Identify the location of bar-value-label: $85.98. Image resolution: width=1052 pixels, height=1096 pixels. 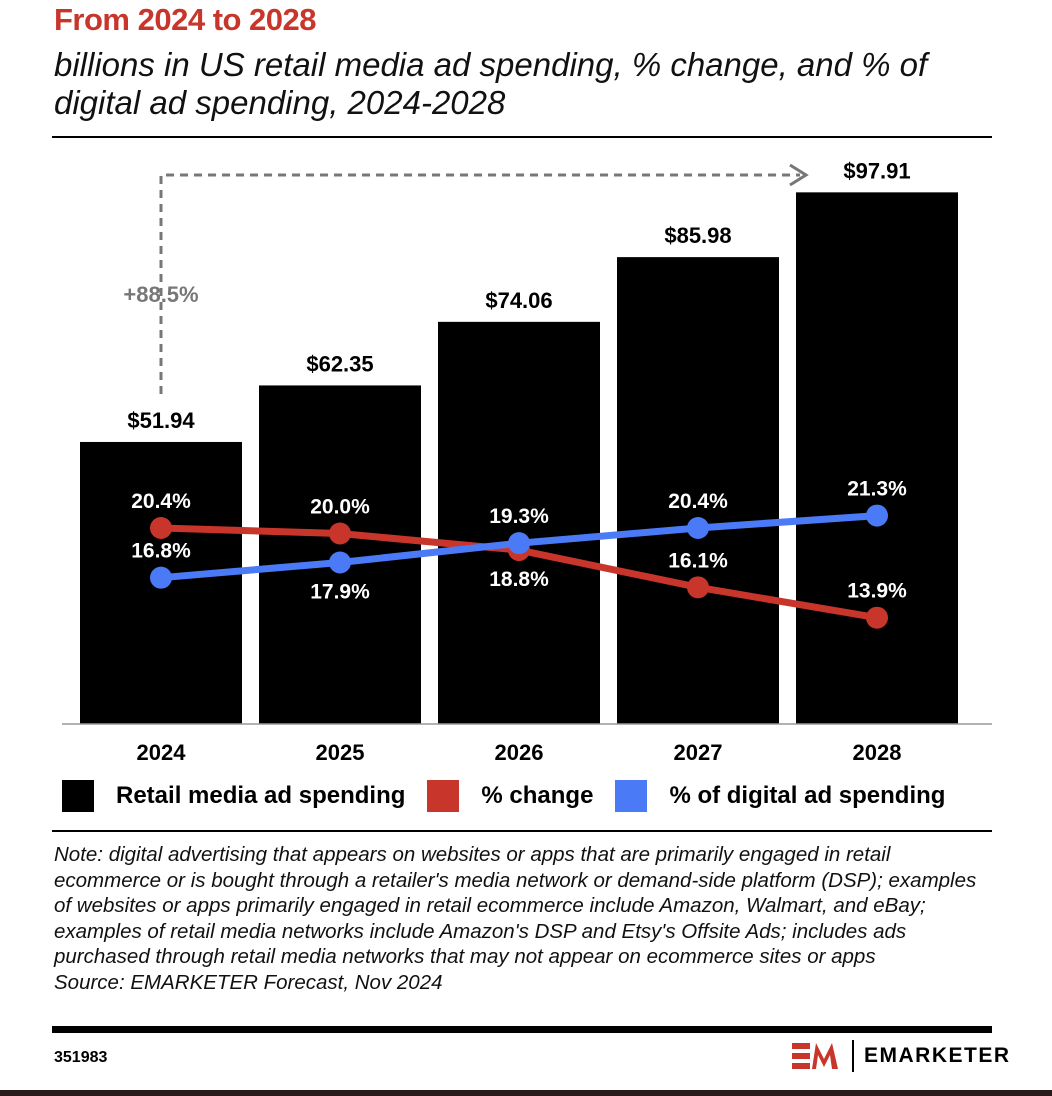
(697, 235).